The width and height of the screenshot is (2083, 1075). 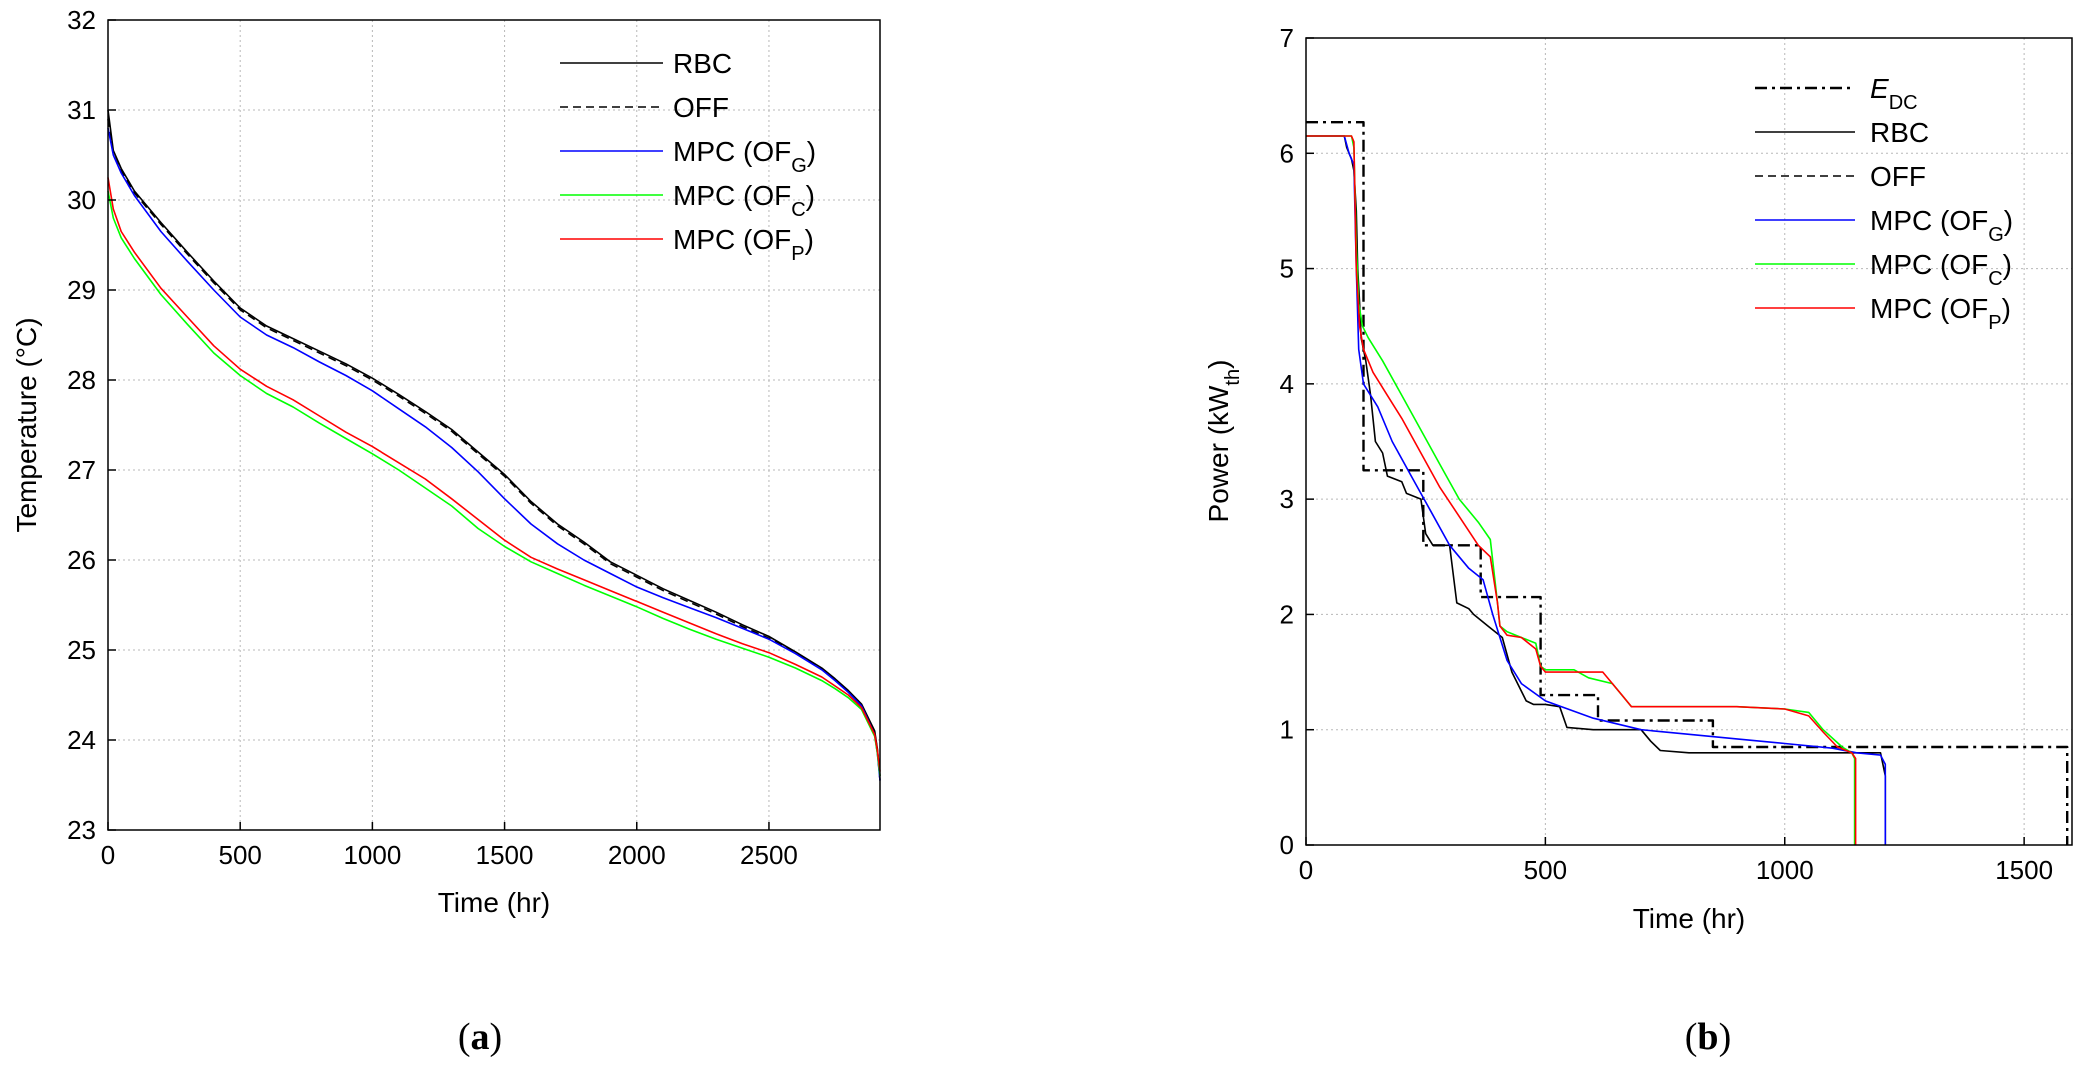 I want to click on panel-a-y-tick-label: 24, so click(x=81, y=740).